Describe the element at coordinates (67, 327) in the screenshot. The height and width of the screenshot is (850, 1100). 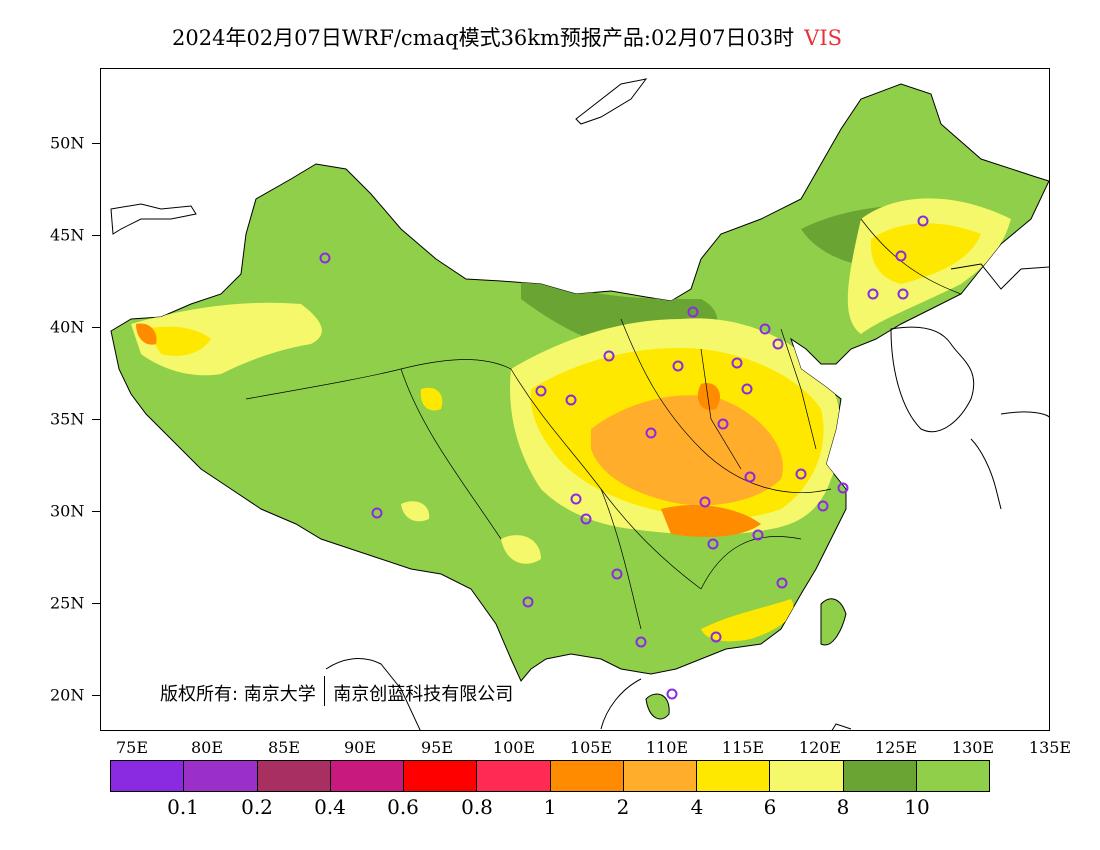
I see `lat-label-40n: 40N` at that location.